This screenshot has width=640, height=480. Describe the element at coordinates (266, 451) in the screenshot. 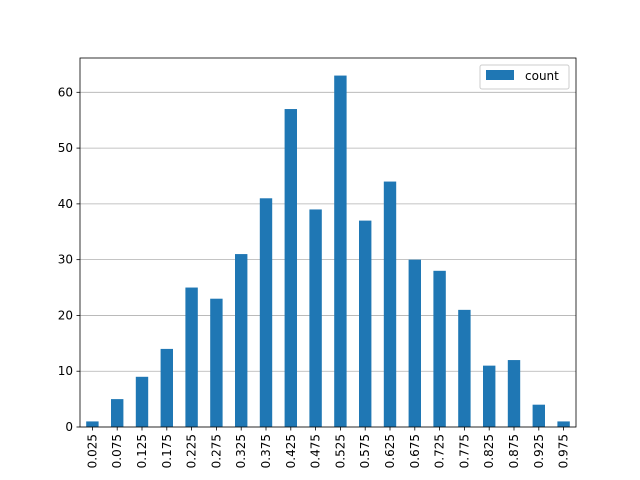

I see `x-tick-label: 0.375` at that location.